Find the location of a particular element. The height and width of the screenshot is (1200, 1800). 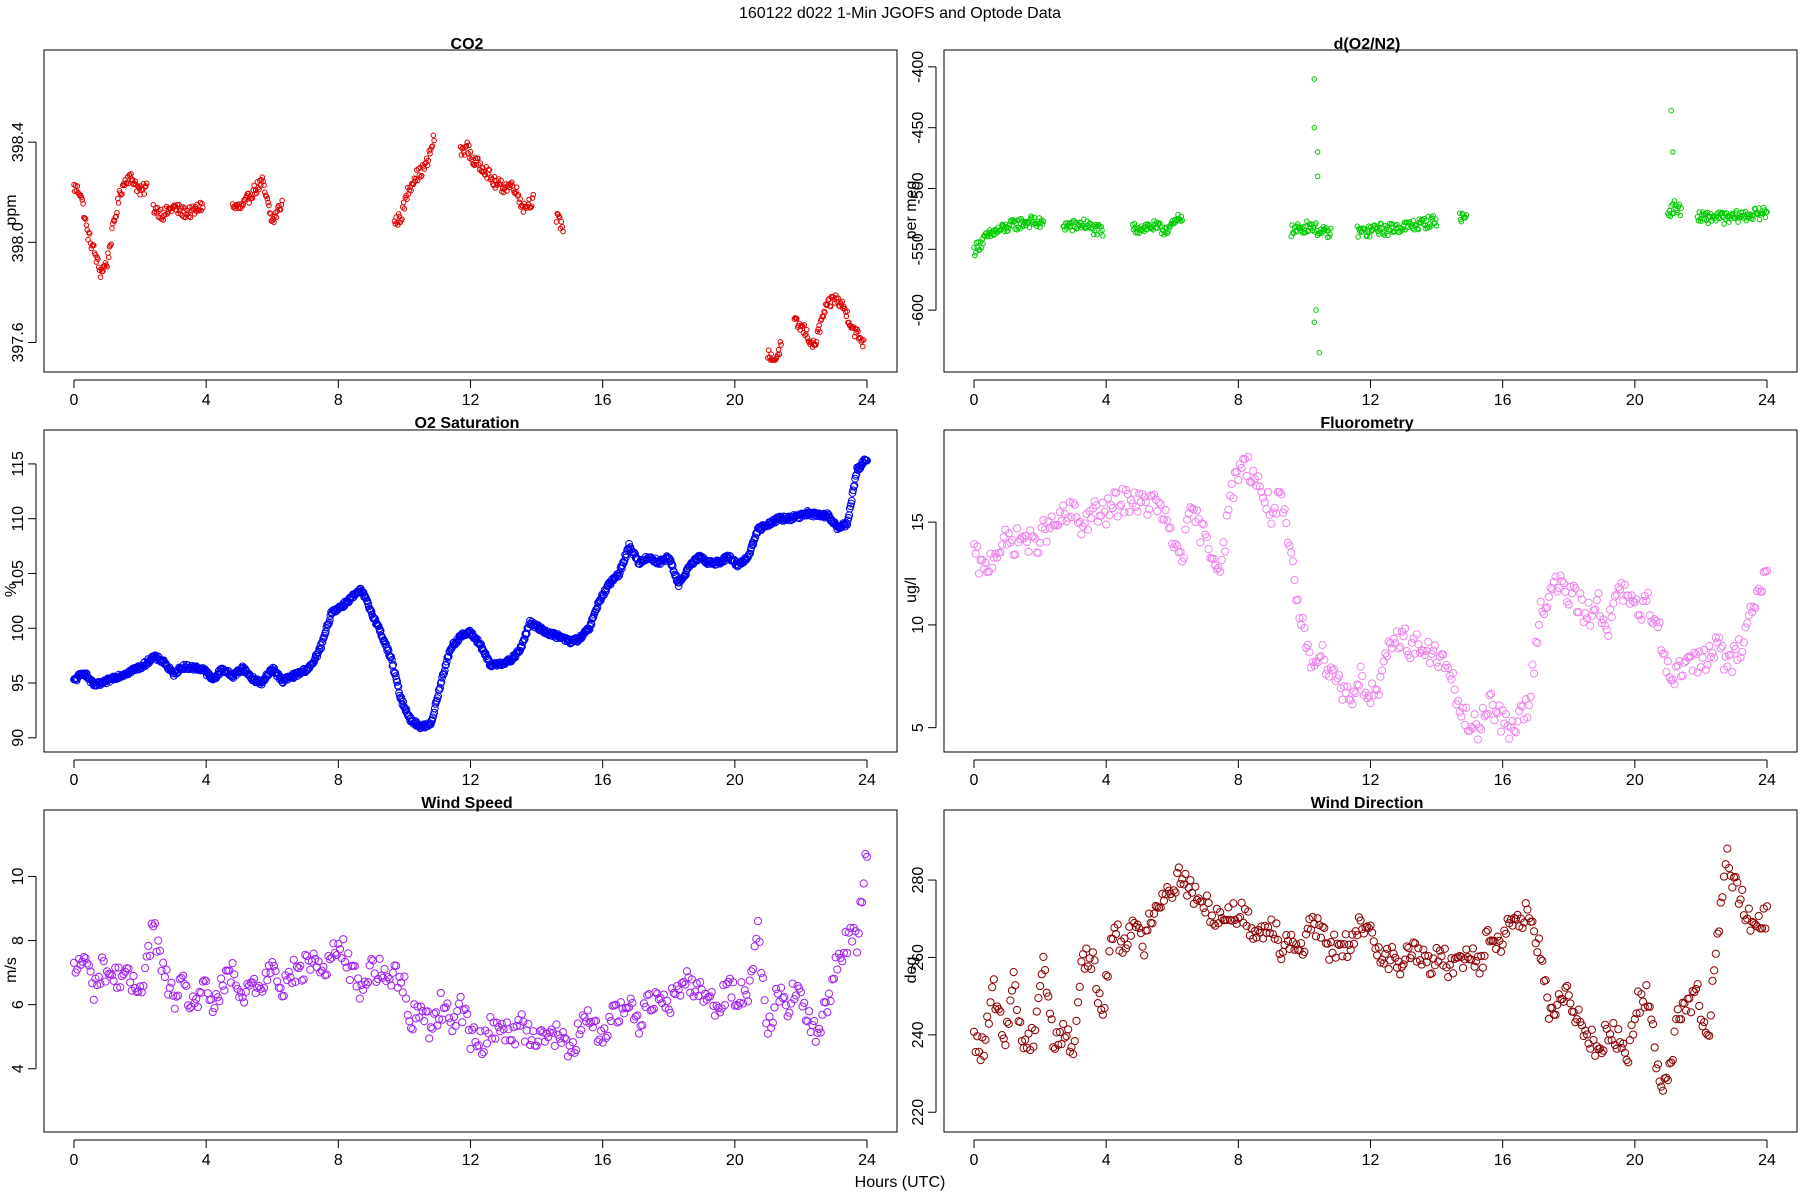

co2-panel-title: CO2 is located at coordinates (467, 44).